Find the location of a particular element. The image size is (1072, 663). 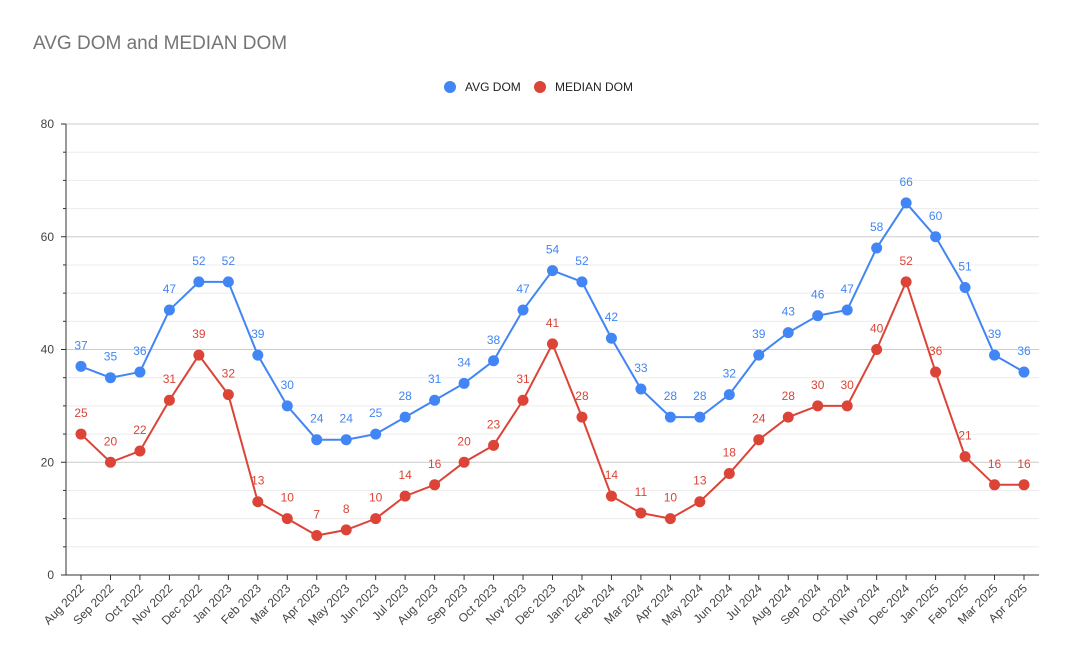

data-label: 7 is located at coordinates (316, 515).